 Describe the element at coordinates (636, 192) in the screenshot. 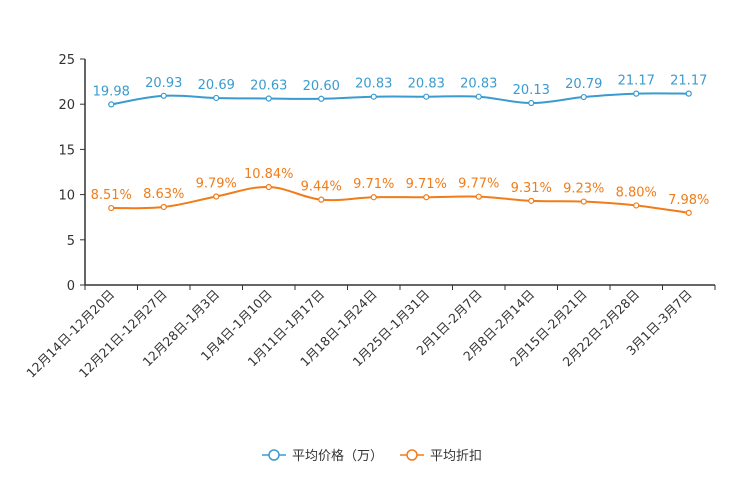

I see `data-label: 8.80%` at that location.